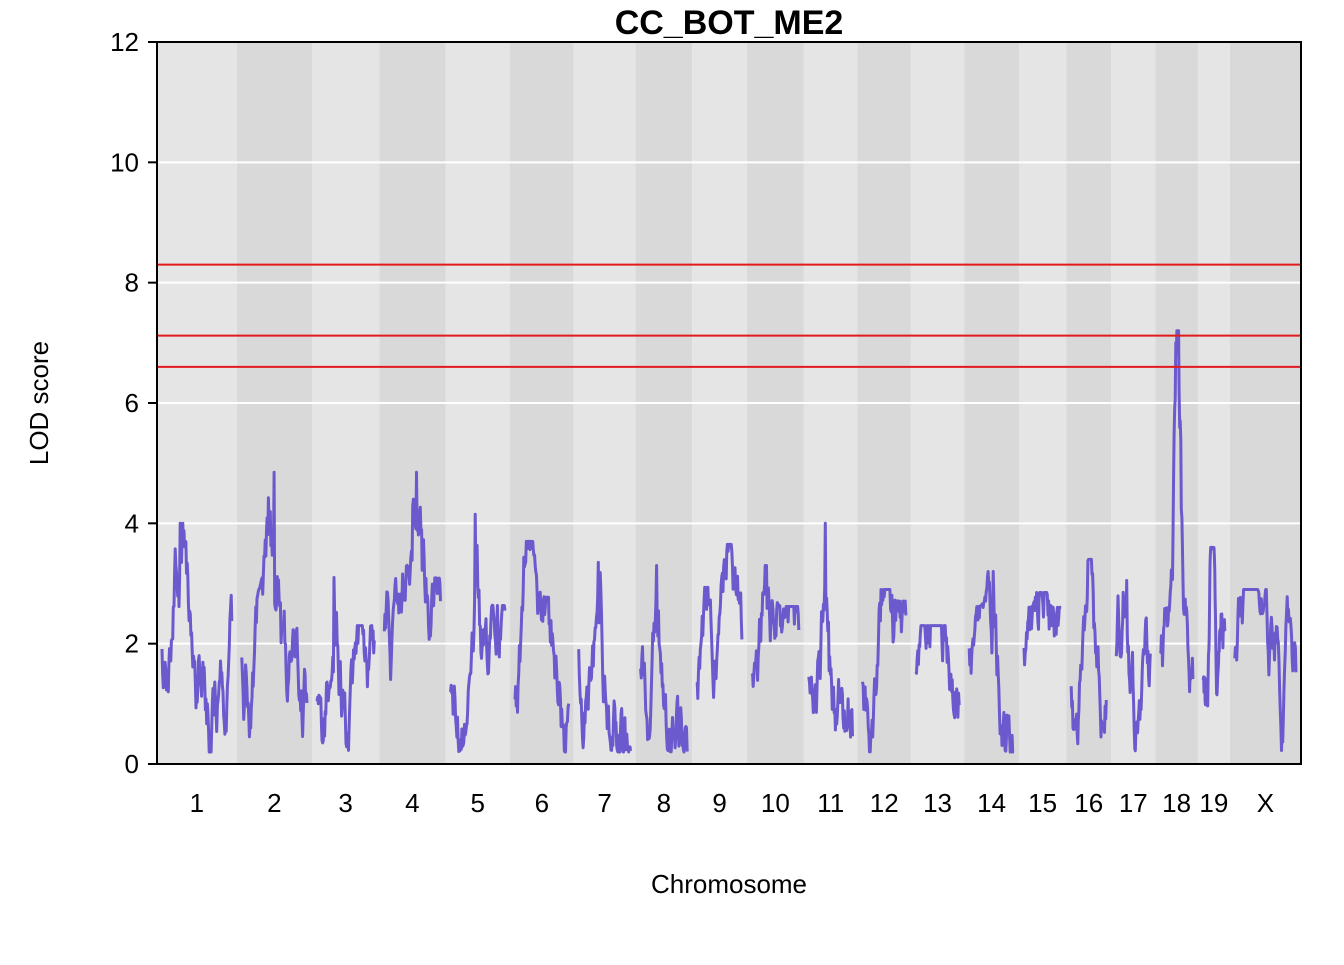 The image size is (1344, 965). I want to click on x-tick-label: 14, so click(991, 803).